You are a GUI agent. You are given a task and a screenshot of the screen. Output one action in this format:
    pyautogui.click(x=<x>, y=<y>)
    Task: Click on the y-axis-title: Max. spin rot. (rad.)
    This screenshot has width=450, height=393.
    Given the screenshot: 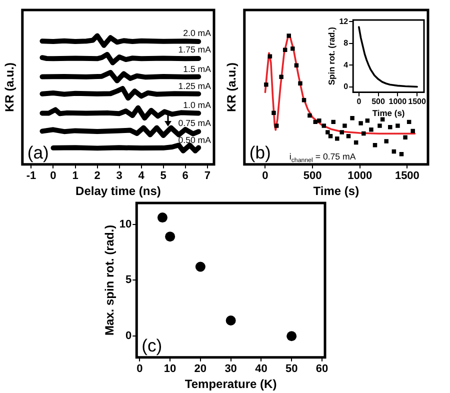 What is the action you would take?
    pyautogui.click(x=109, y=280)
    